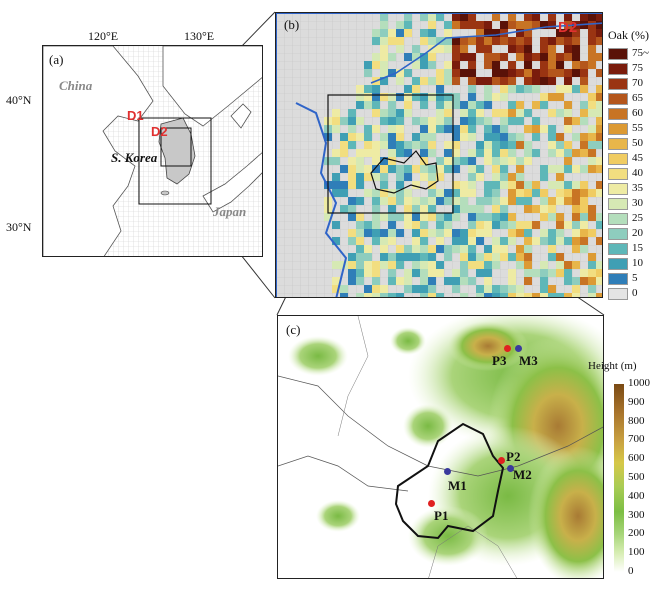  I want to click on oak-legend-label: 45, so click(637, 158).